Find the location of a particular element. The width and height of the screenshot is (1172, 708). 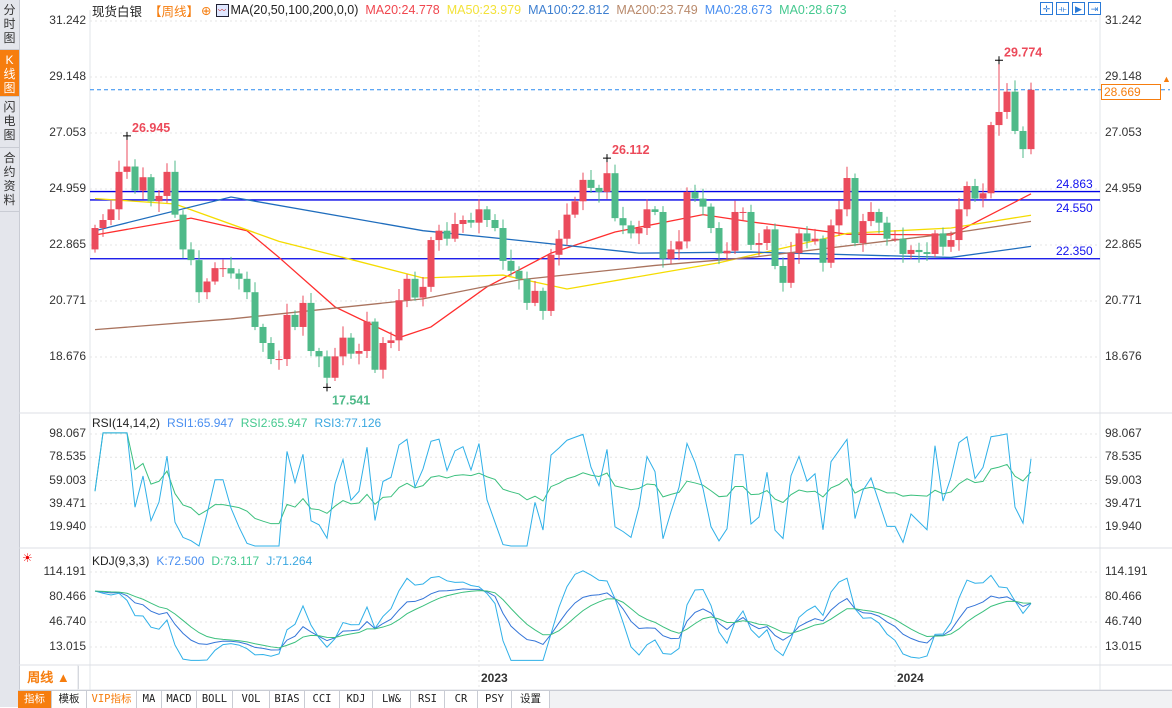

tab-timeshare: 分时图 is located at coordinates (9, 25).